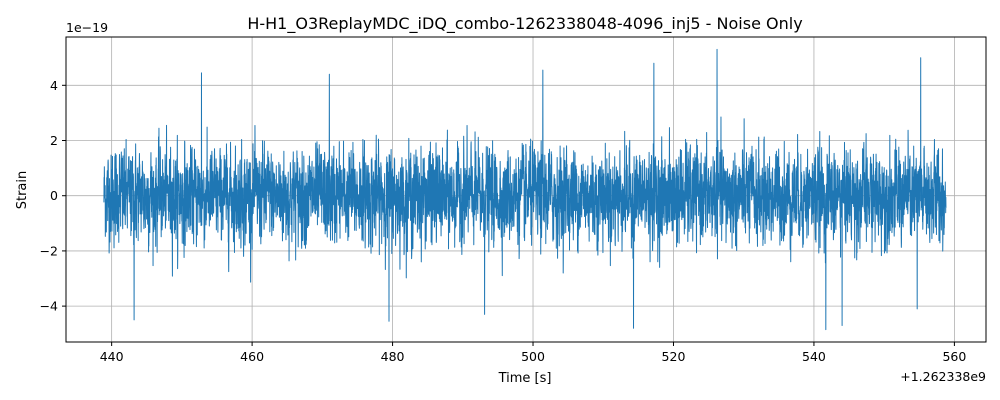  What do you see at coordinates (814, 356) in the screenshot?
I see `x-tick-label: 540` at bounding box center [814, 356].